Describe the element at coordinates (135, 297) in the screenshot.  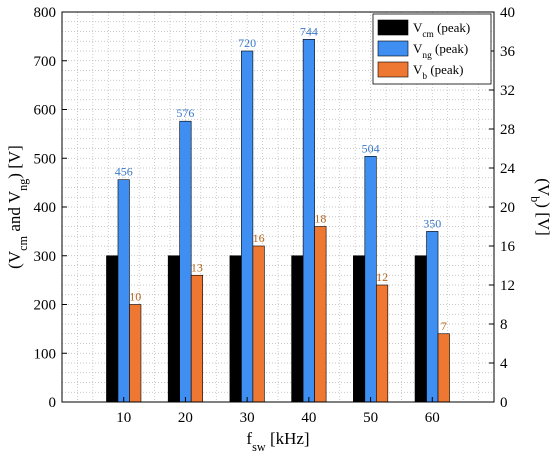
I see `data-label: 10` at that location.